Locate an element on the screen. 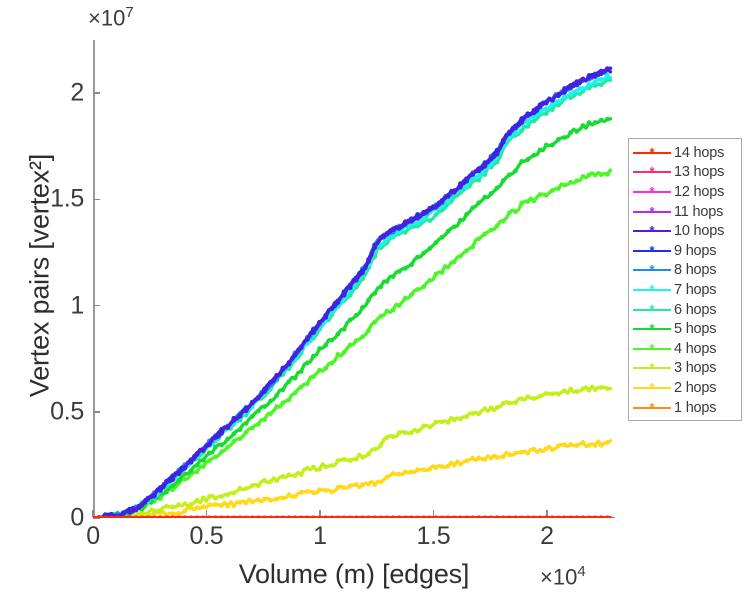 Image resolution: width=749 pixels, height=600 pixels. legend-item-12-hops: * 12 hops is located at coordinates (685, 192).